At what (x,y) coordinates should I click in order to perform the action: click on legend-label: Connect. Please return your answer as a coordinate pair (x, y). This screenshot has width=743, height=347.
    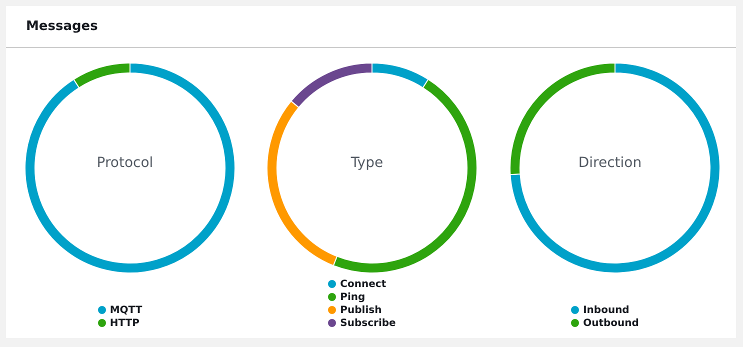
    Looking at the image, I should click on (363, 284).